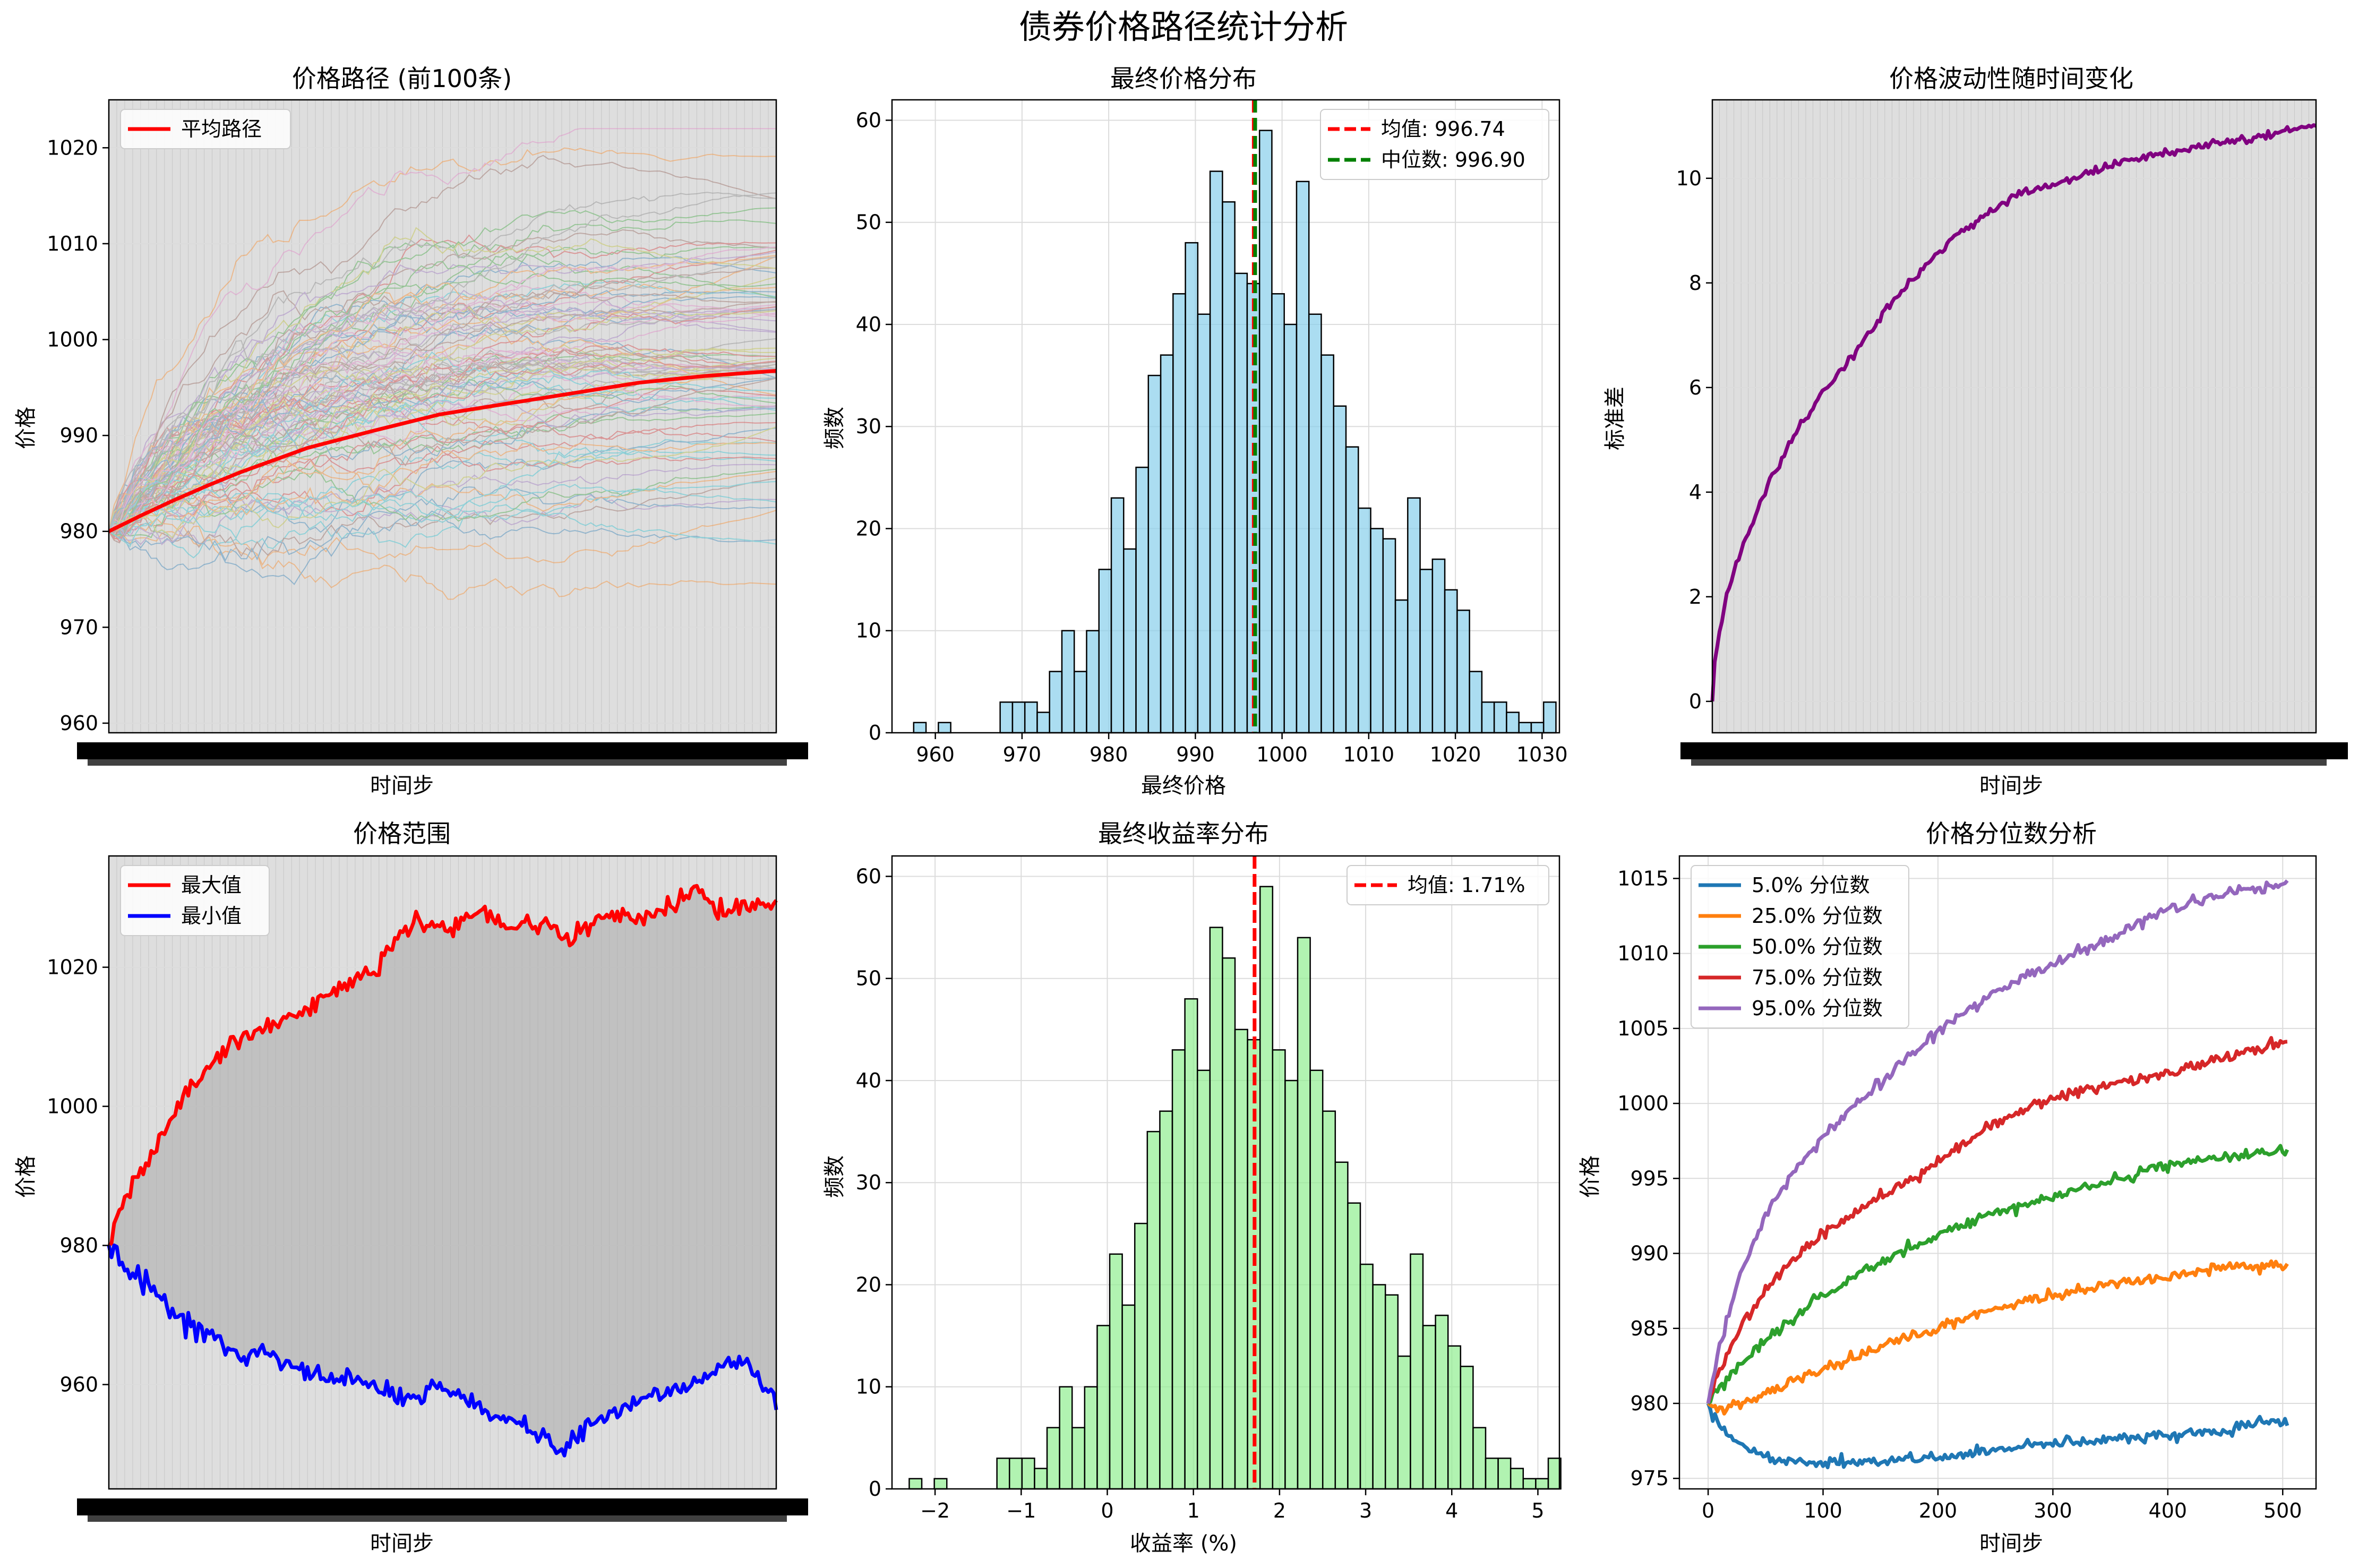  I want to click on y-tick-label: 4, so click(1695, 492).